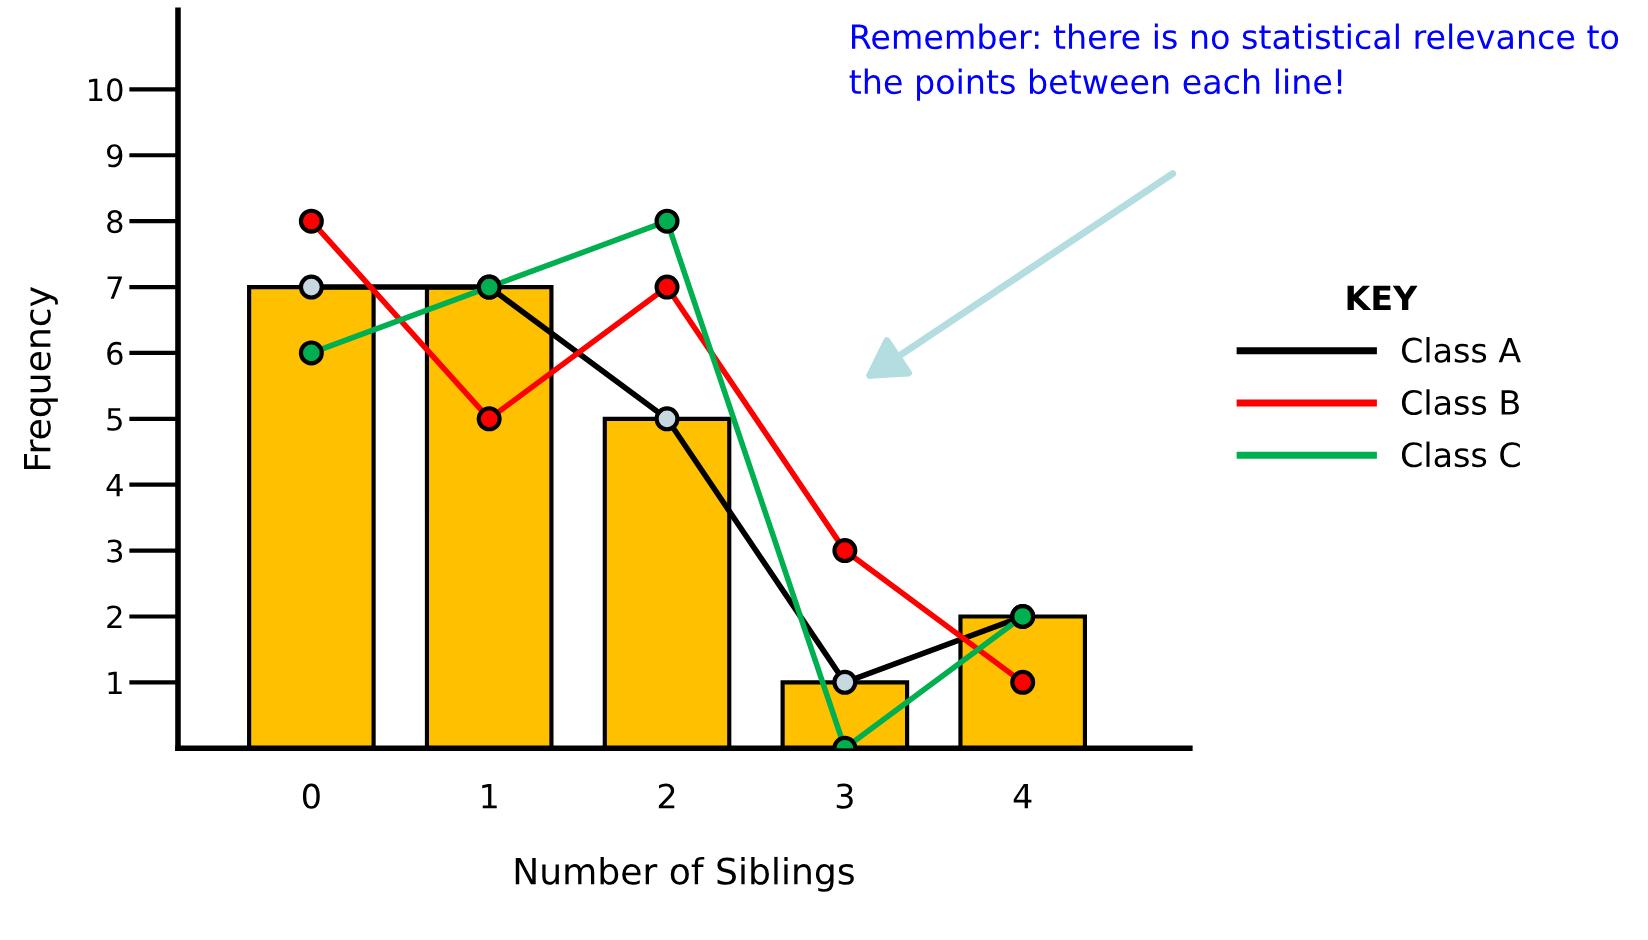  Describe the element at coordinates (115, 551) in the screenshot. I see `y-tick-label: 3` at that location.